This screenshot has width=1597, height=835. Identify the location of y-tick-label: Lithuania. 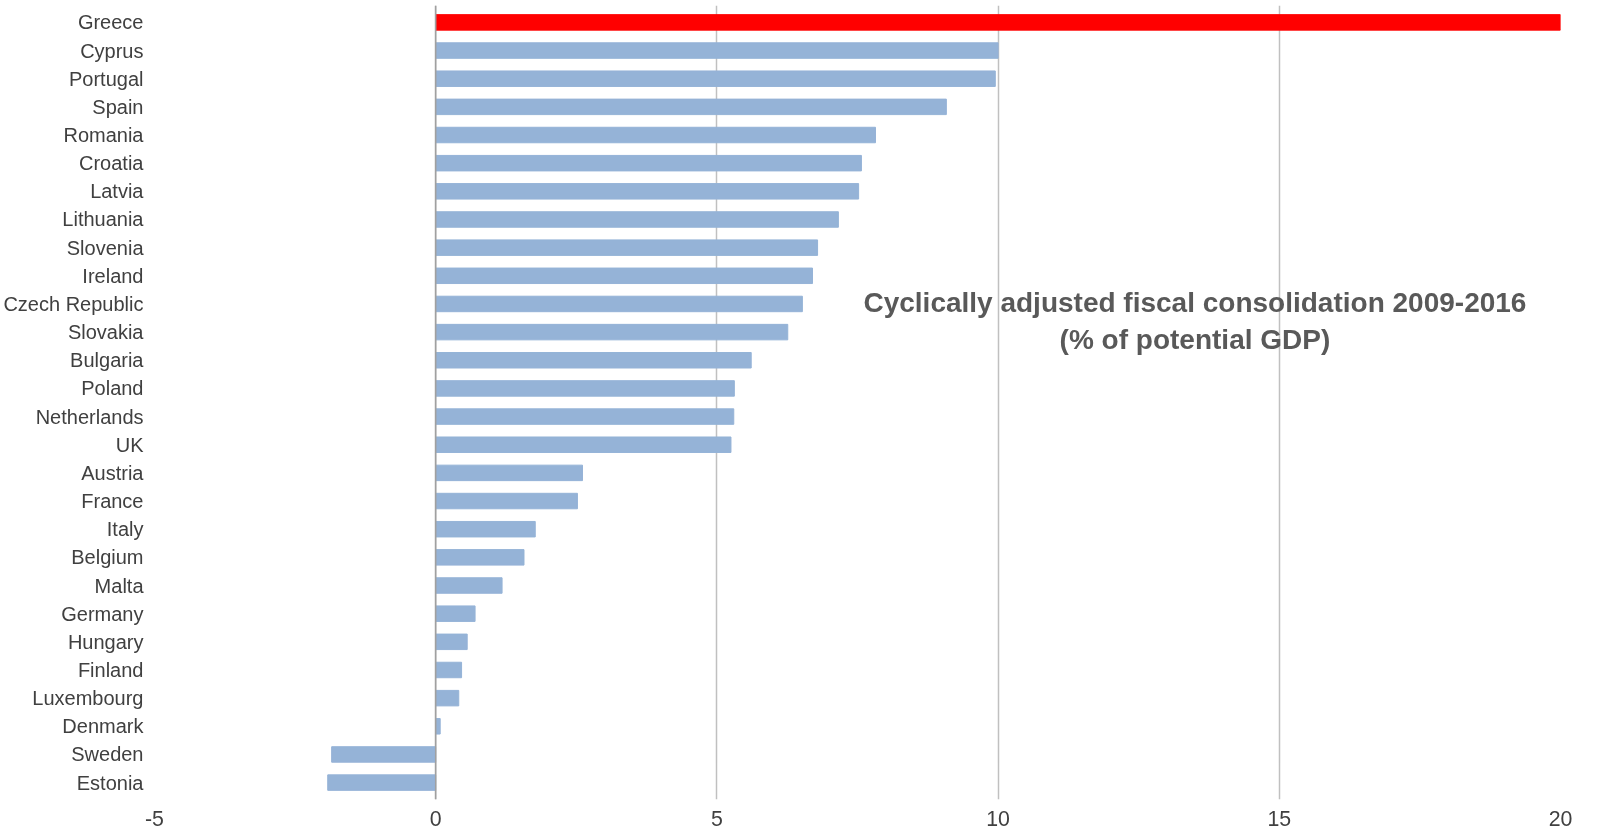
(103, 219).